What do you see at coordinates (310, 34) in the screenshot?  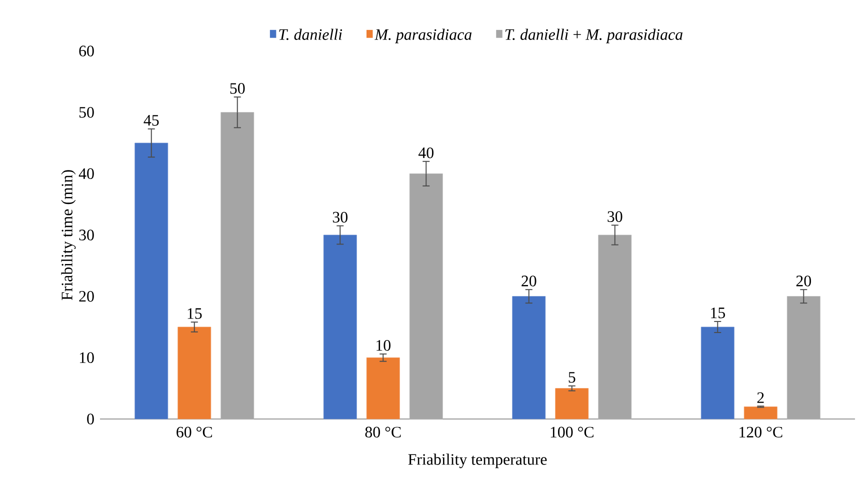 I see `legend-label: T. danielli` at bounding box center [310, 34].